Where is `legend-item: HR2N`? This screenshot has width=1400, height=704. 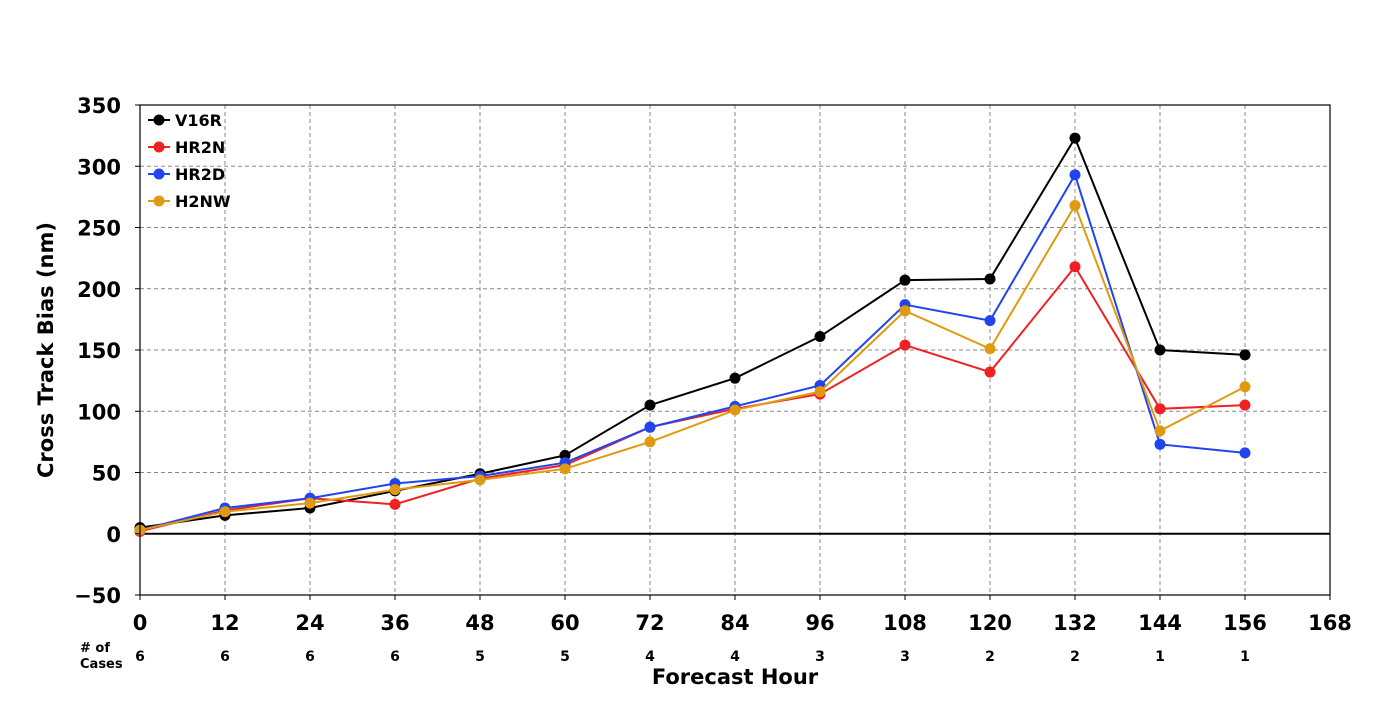
legend-item: HR2N is located at coordinates (186, 147).